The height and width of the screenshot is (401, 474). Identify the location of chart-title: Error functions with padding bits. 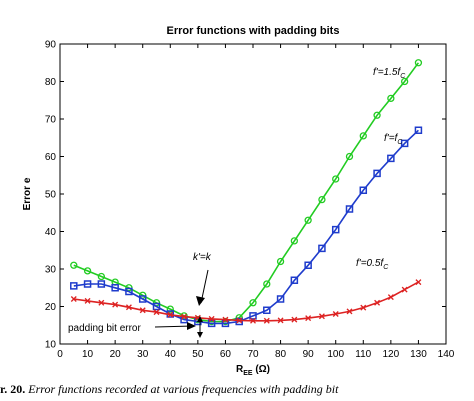
(253, 31).